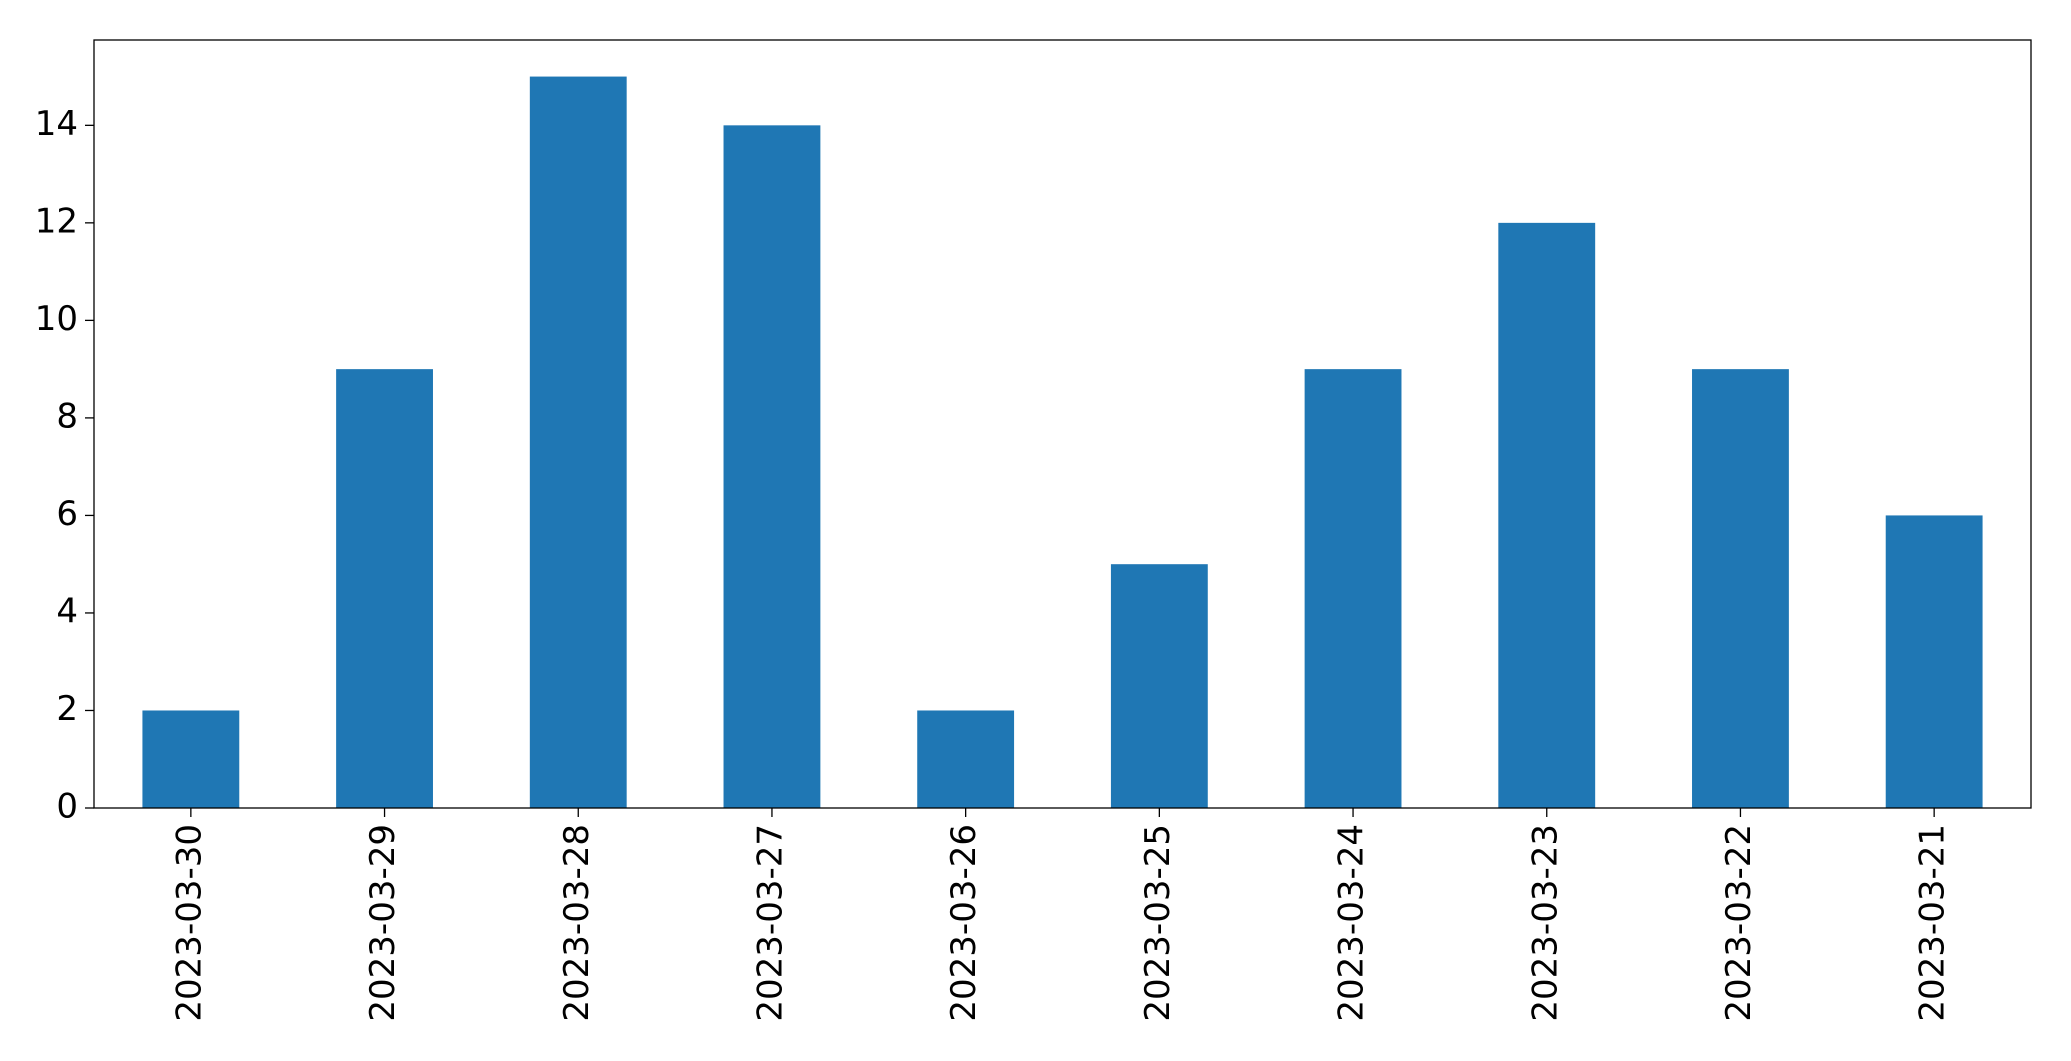 This screenshot has height=1061, width=2071. Describe the element at coordinates (964, 923) in the screenshot. I see `x-tick-label: 2023-03-26` at that location.